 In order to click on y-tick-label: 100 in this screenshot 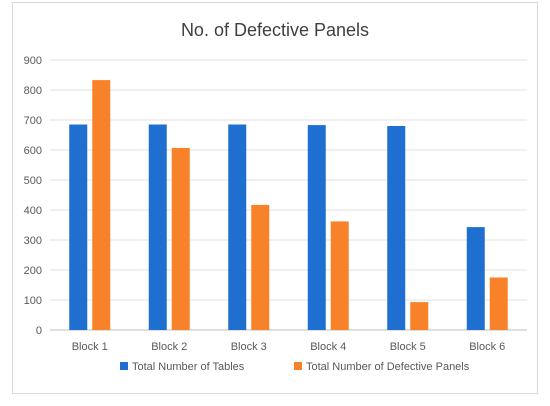, I will do `click(33, 301)`.